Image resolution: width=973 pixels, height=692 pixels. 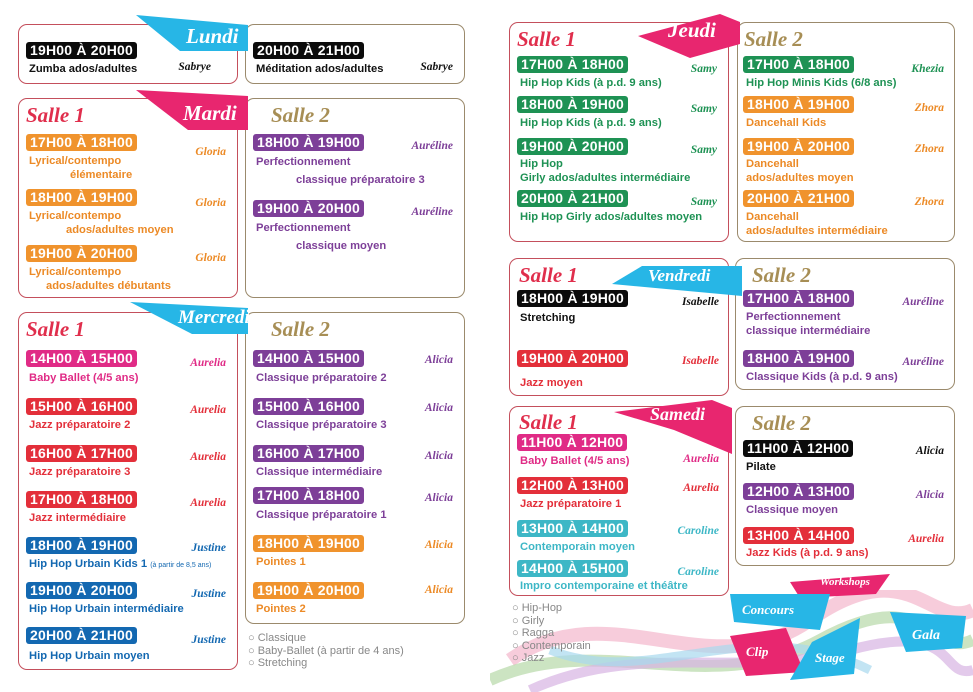 What do you see at coordinates (605, 178) in the screenshot?
I see `course-level: Girly ados/adultes intermédiaire` at bounding box center [605, 178].